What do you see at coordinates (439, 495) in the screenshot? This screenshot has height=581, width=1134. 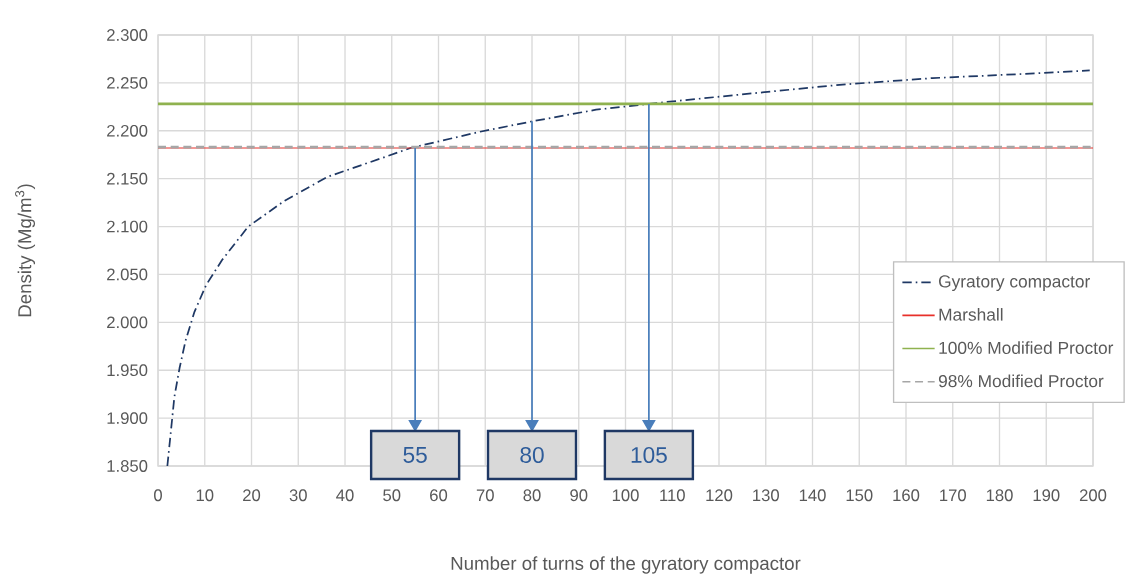 I see `x-tick-label: 60` at bounding box center [439, 495].